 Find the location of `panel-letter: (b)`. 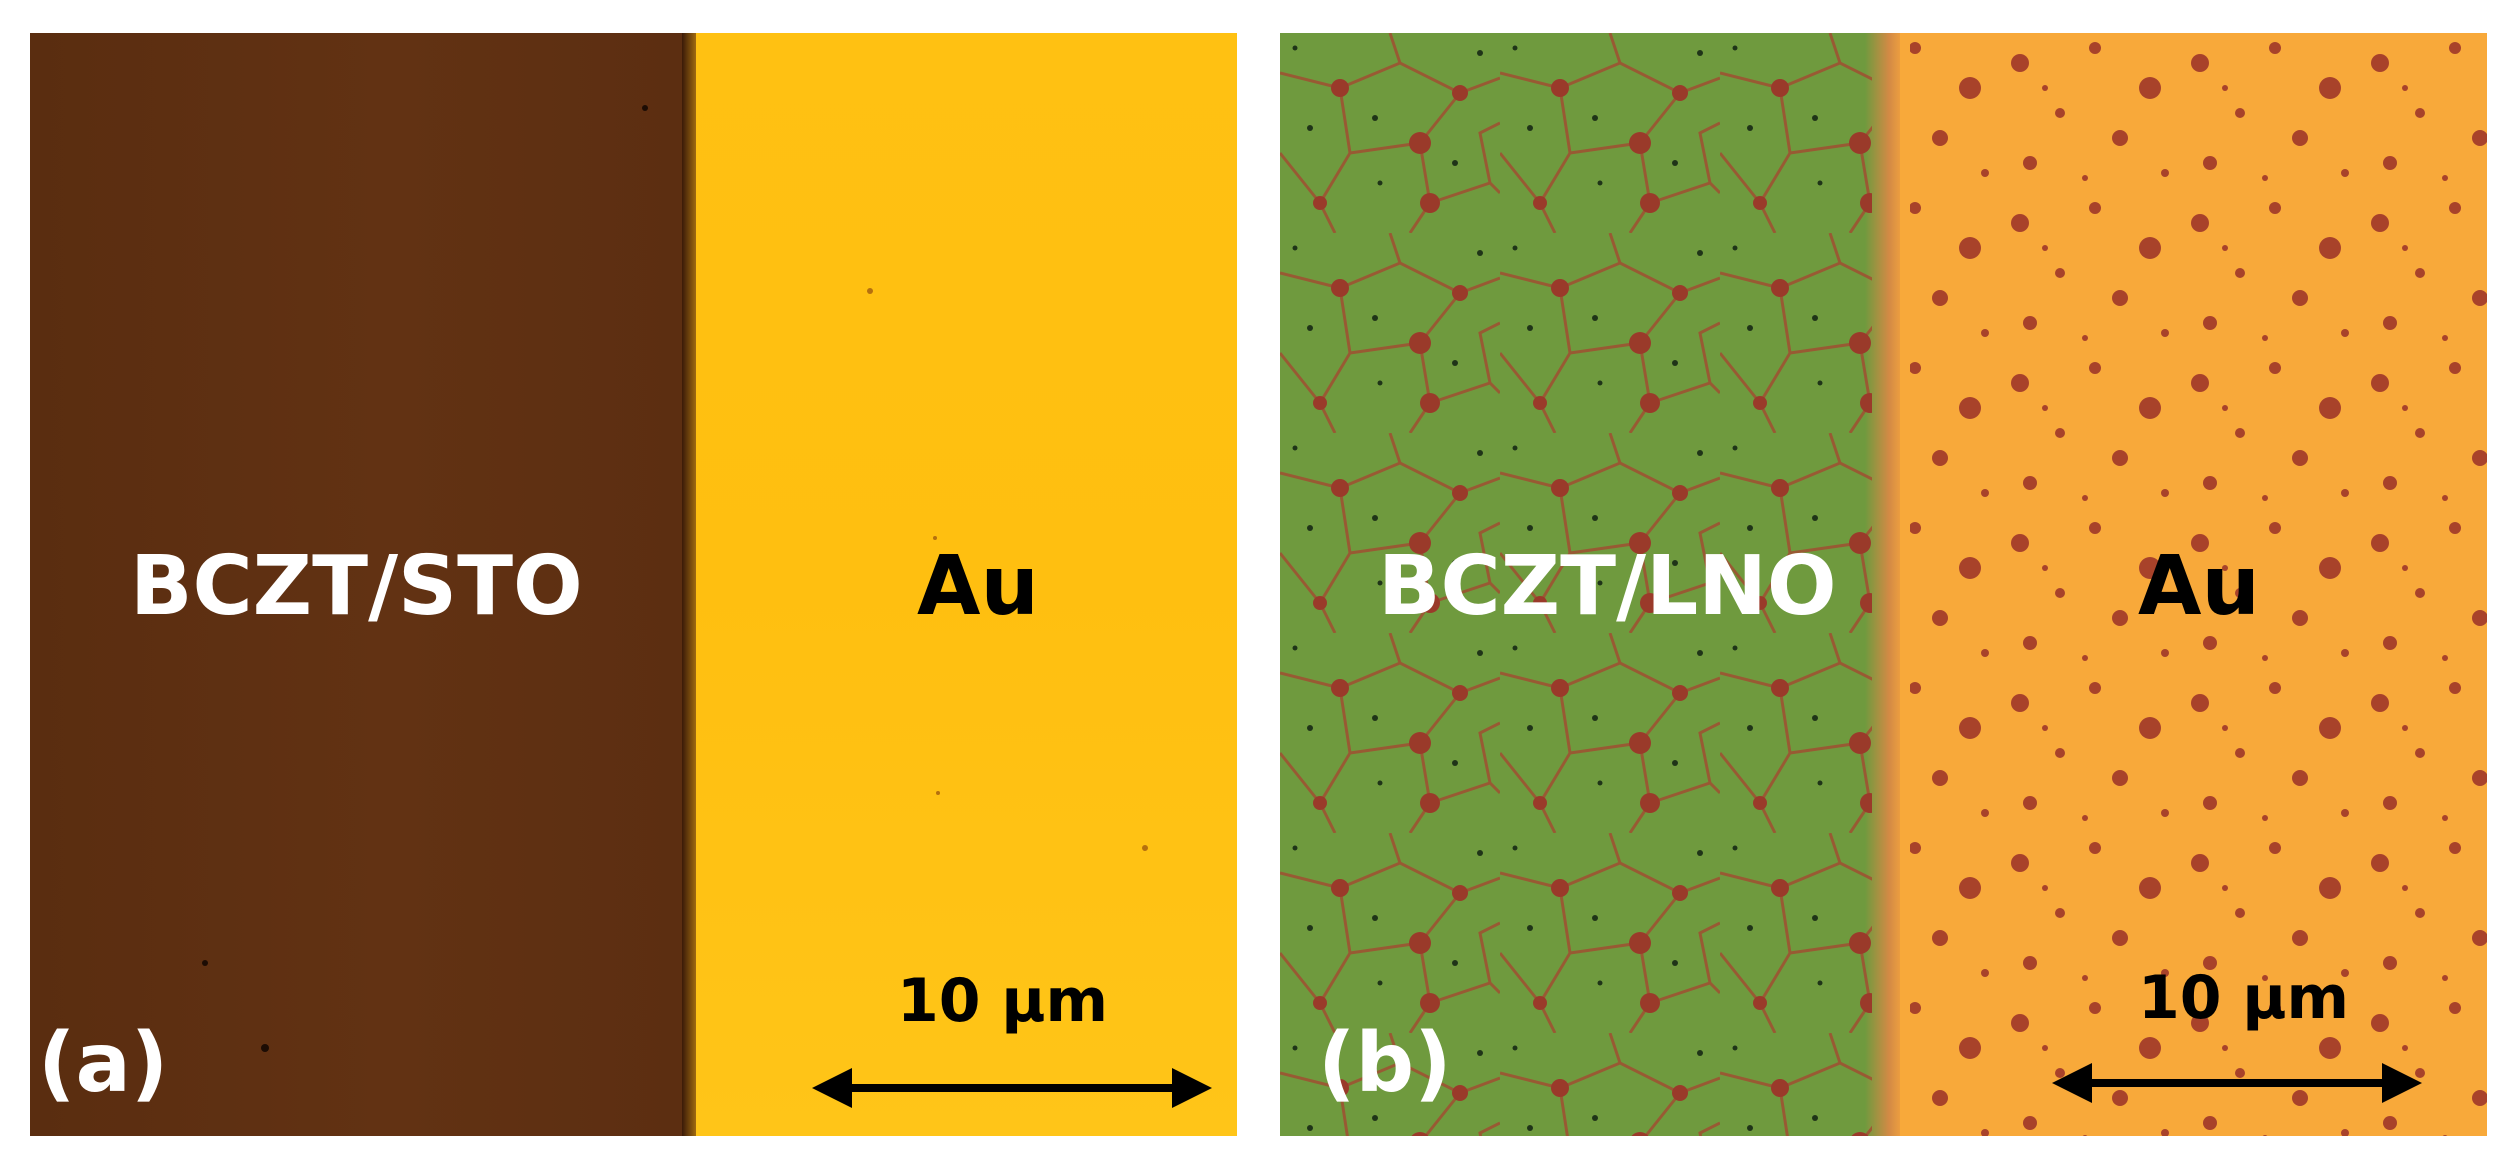

panel-letter: (b) is located at coordinates (1385, 1063).